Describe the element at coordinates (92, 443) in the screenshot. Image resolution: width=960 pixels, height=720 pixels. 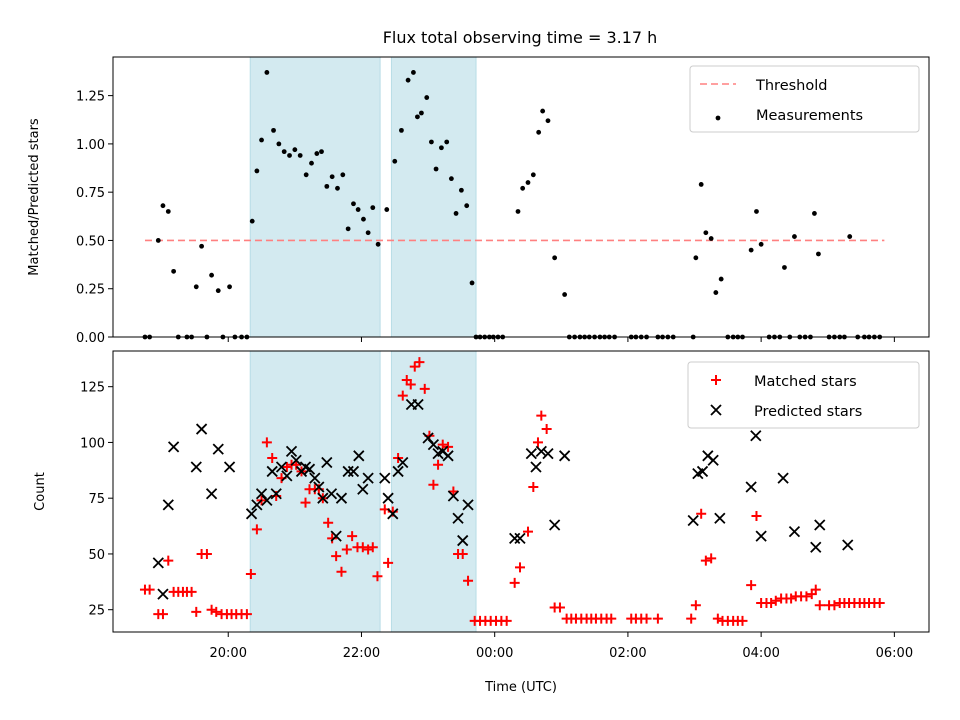
I see `y-tick-label: 100` at that location.